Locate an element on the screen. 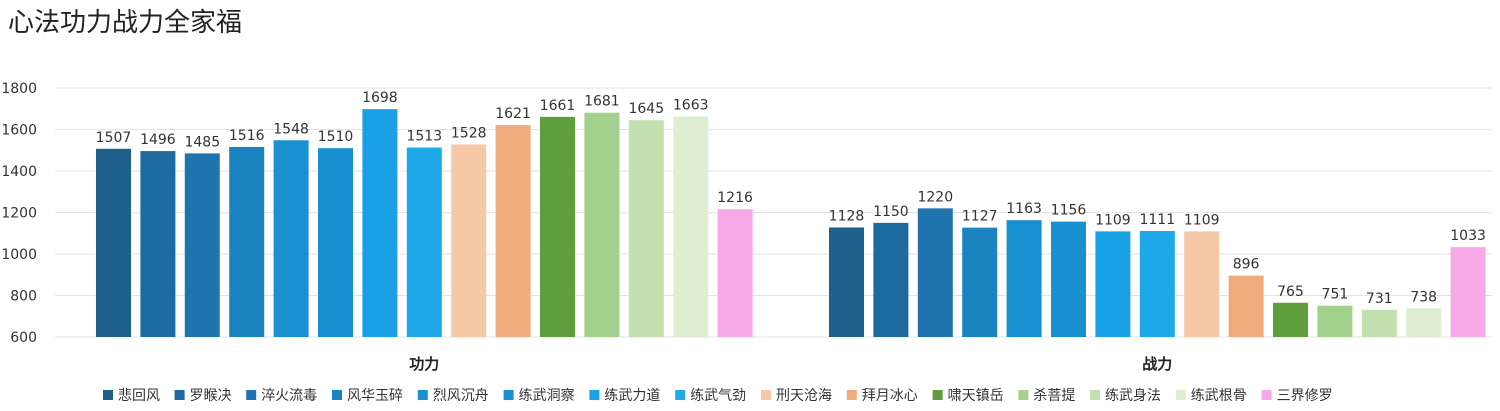  legend-label: 悲回风 is located at coordinates (139, 395).